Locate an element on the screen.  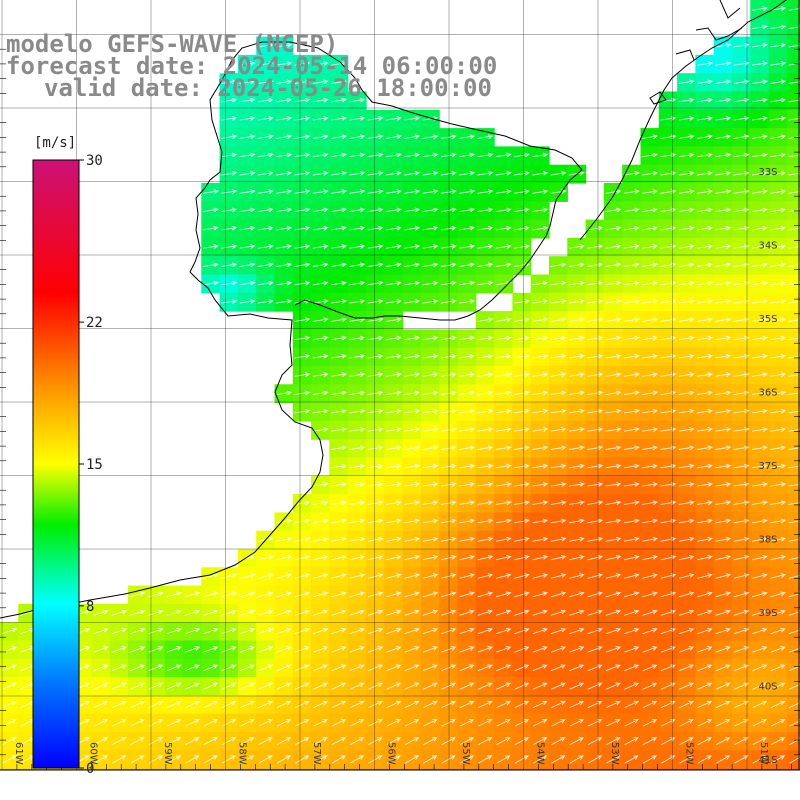
longitude-labels: 61W 60W 59W 58W 57W 56W 55W 54W 53W 52W 51W is located at coordinates (391, 753).